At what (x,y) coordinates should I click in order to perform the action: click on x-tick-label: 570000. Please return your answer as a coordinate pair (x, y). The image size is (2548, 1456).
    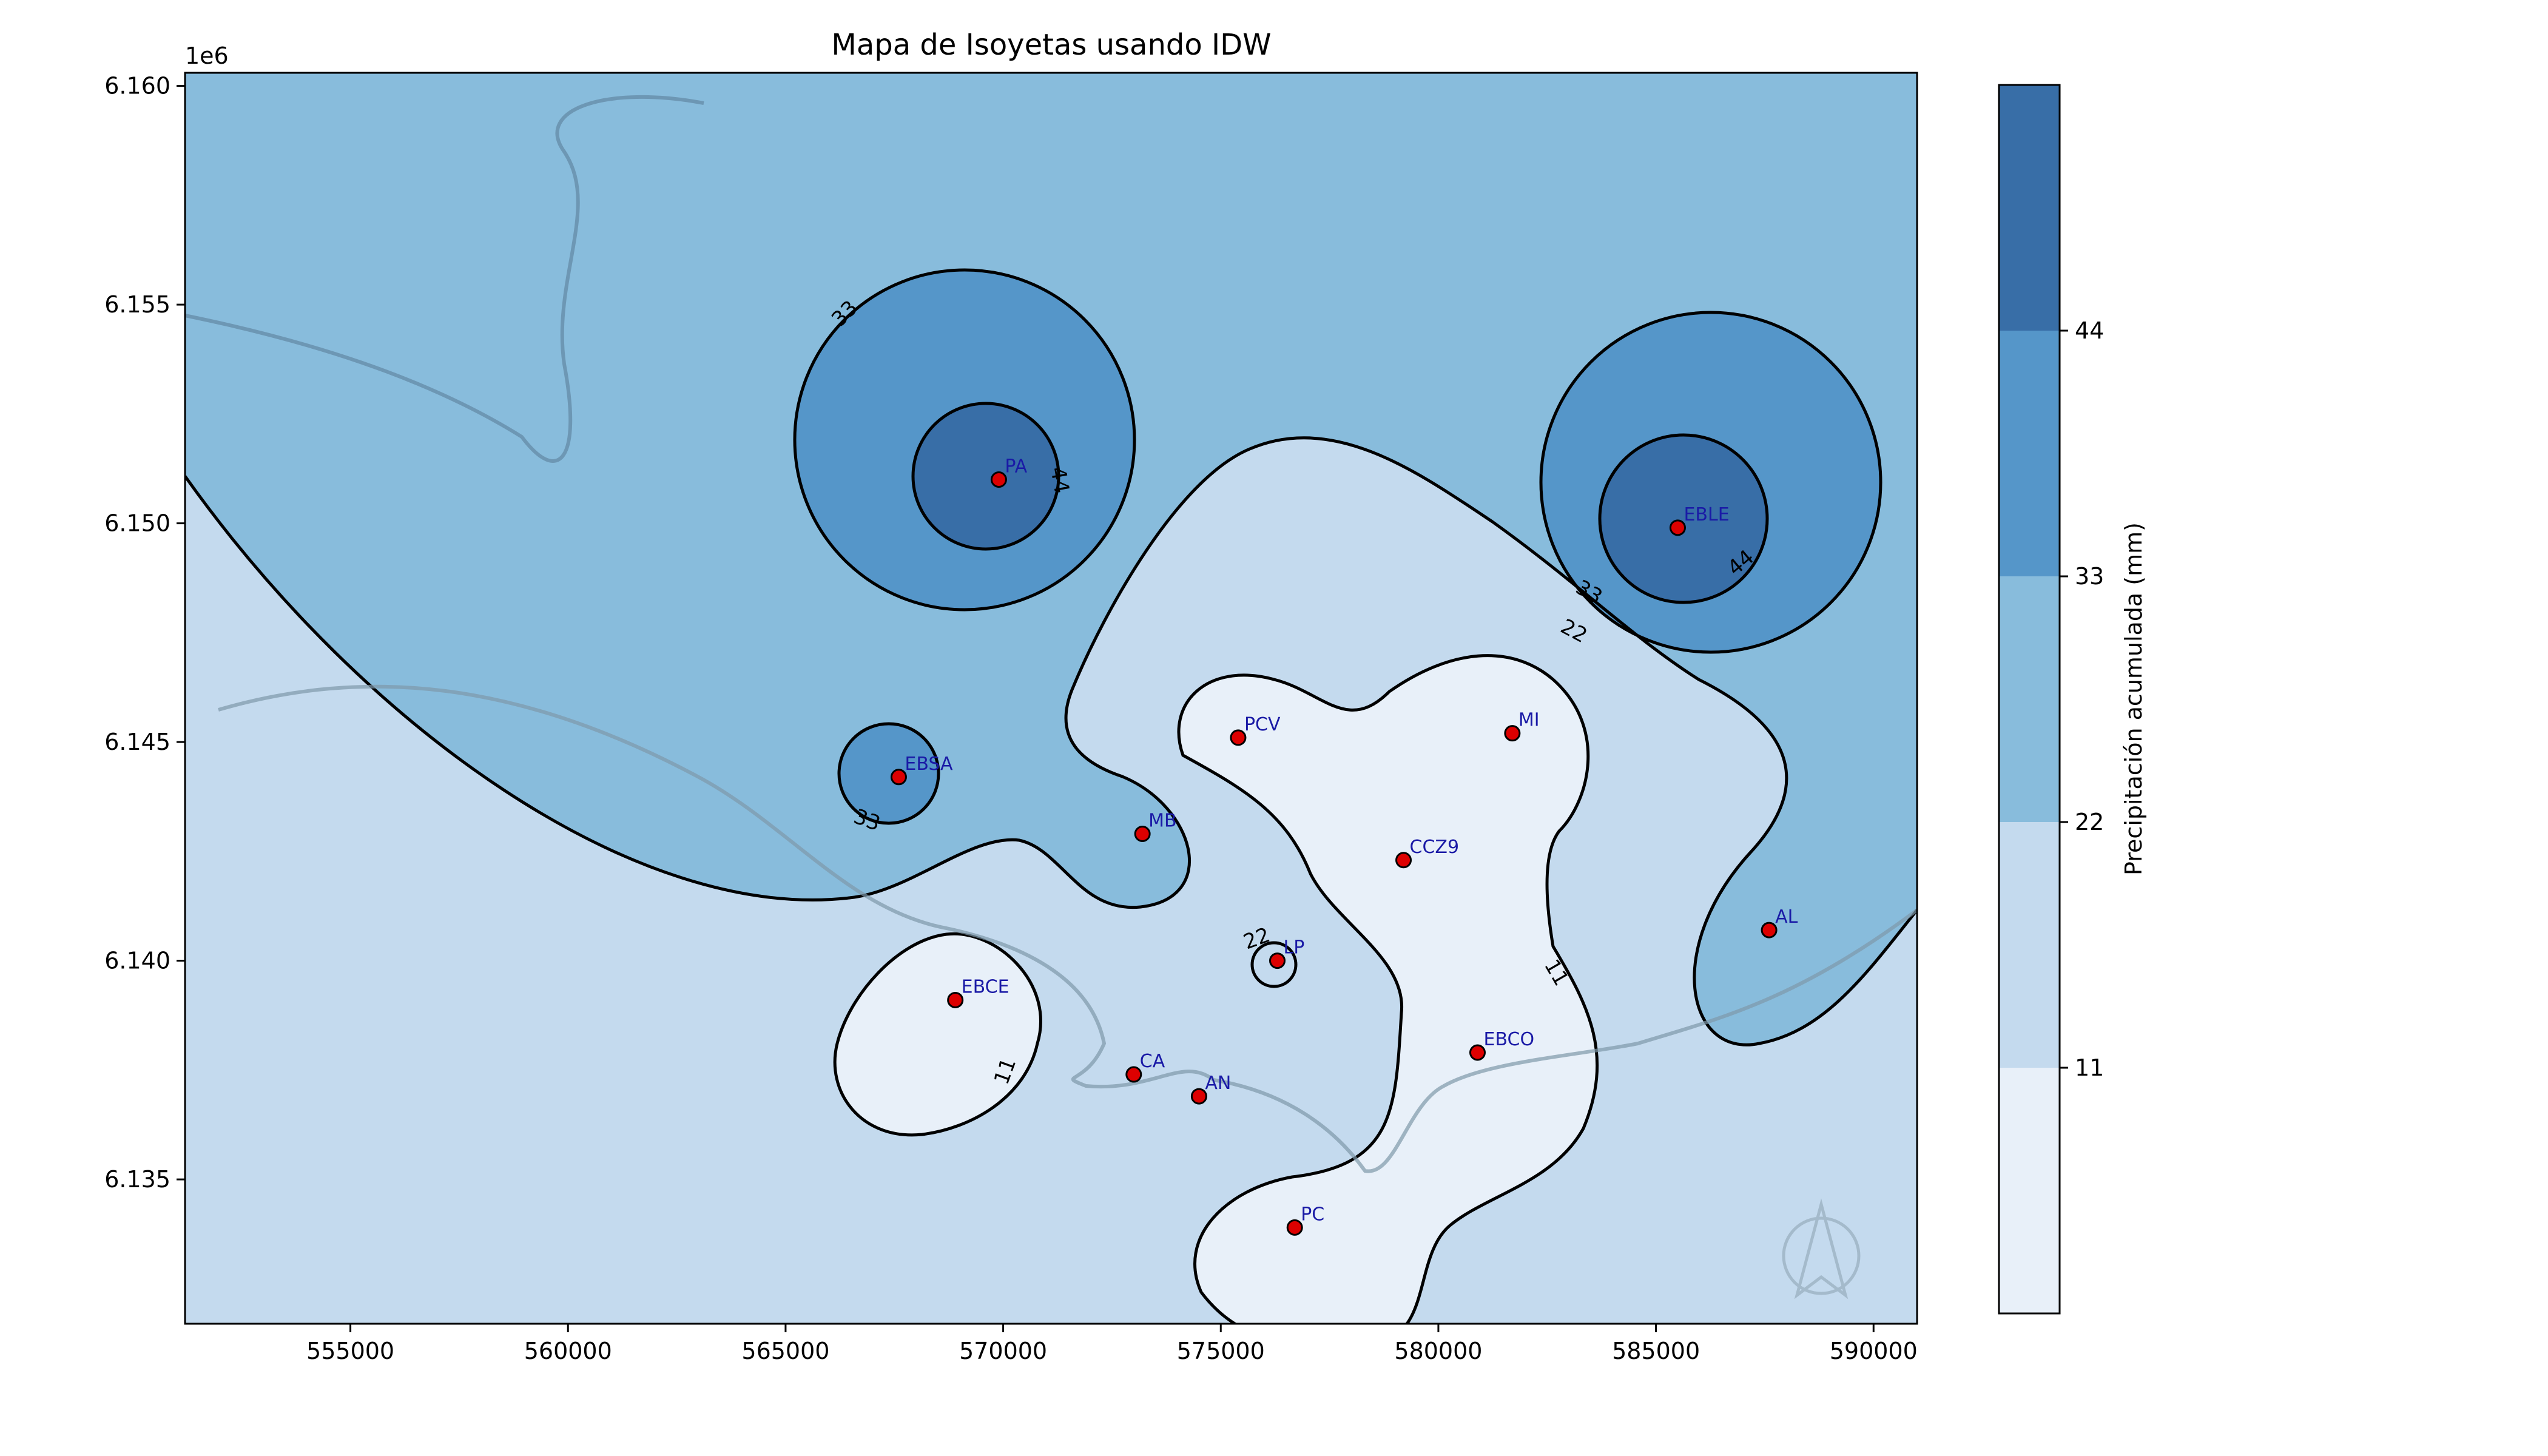
    Looking at the image, I should click on (1003, 1351).